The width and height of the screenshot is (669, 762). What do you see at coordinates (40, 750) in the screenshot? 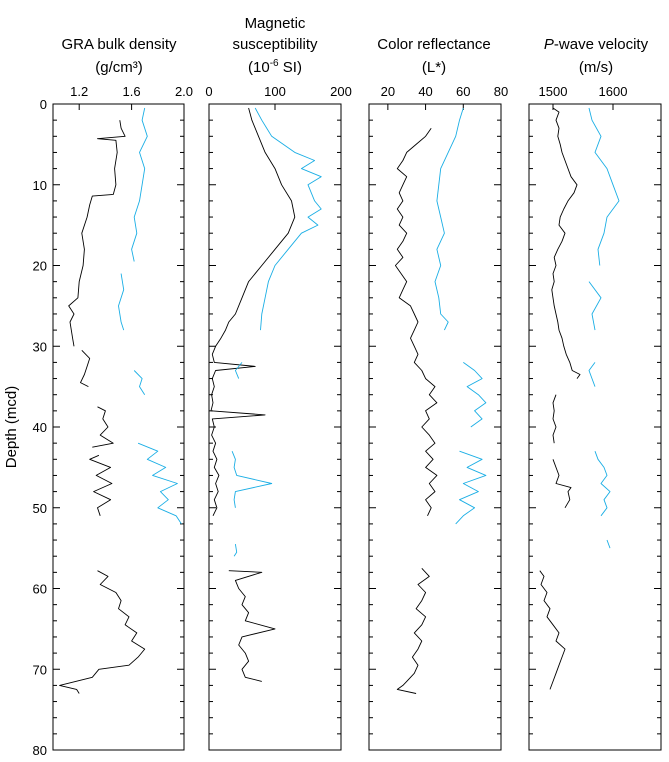
I see `y-tick-label: 80` at bounding box center [40, 750].